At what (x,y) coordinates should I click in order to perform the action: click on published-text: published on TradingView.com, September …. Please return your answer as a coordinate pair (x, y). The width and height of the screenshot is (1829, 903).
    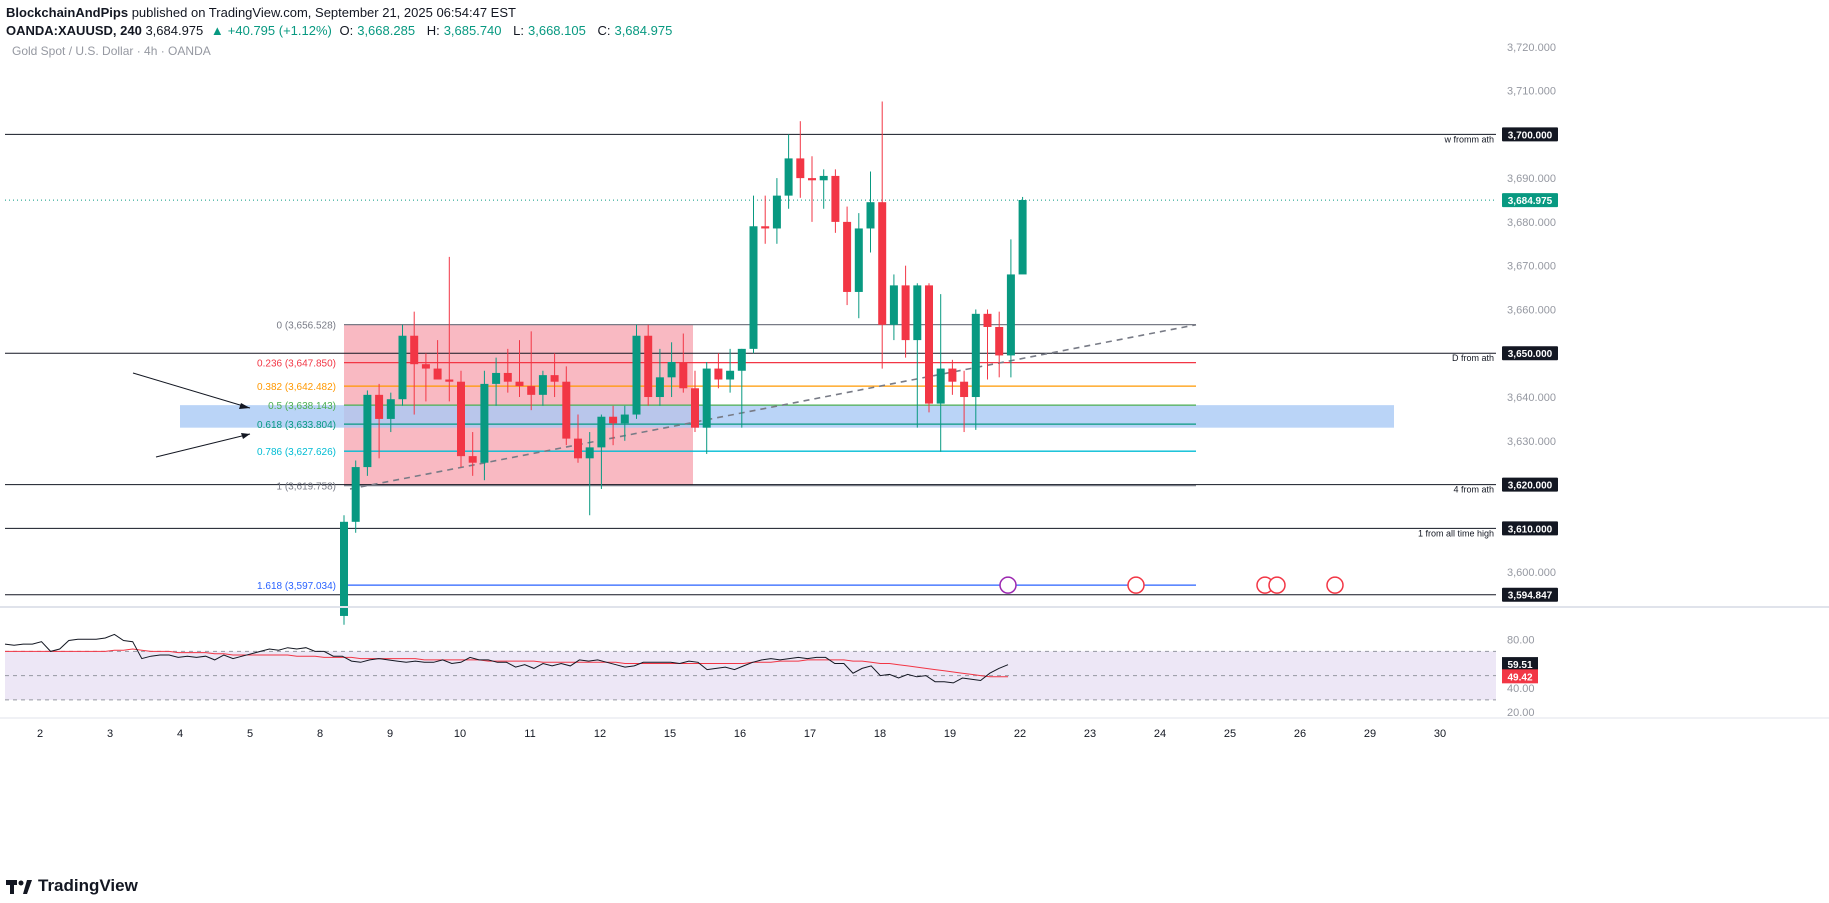
    Looking at the image, I should click on (323, 12).